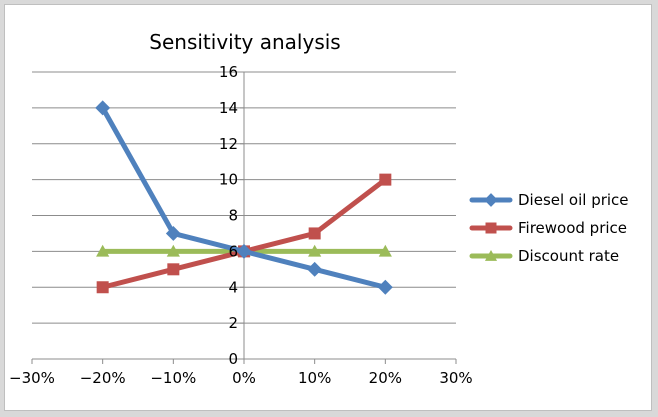  I want to click on y-tick-label: 6, so click(233, 251).